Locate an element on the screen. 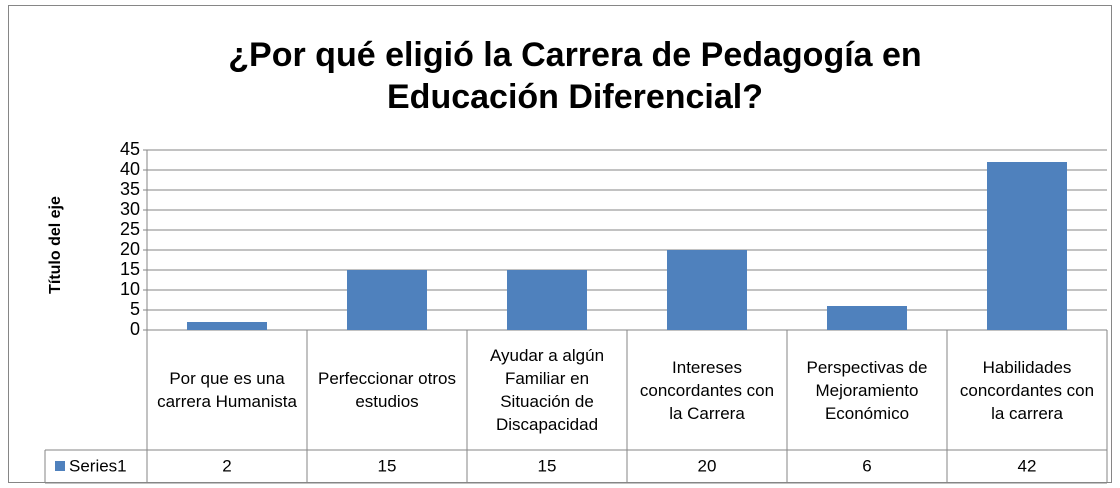  x-tick-label: Por que es una carrera Humanista is located at coordinates (227, 390).